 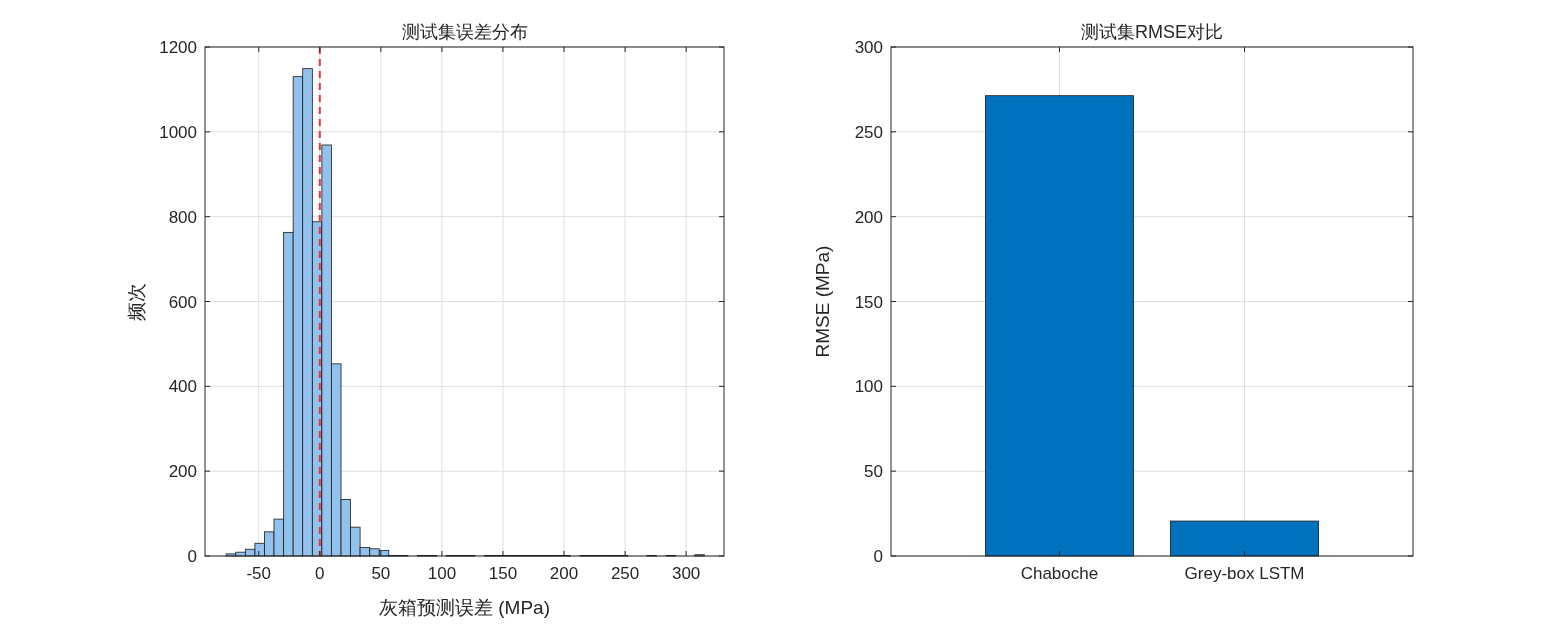 What do you see at coordinates (182, 217) in the screenshot?
I see `y-tick-label: 800` at bounding box center [182, 217].